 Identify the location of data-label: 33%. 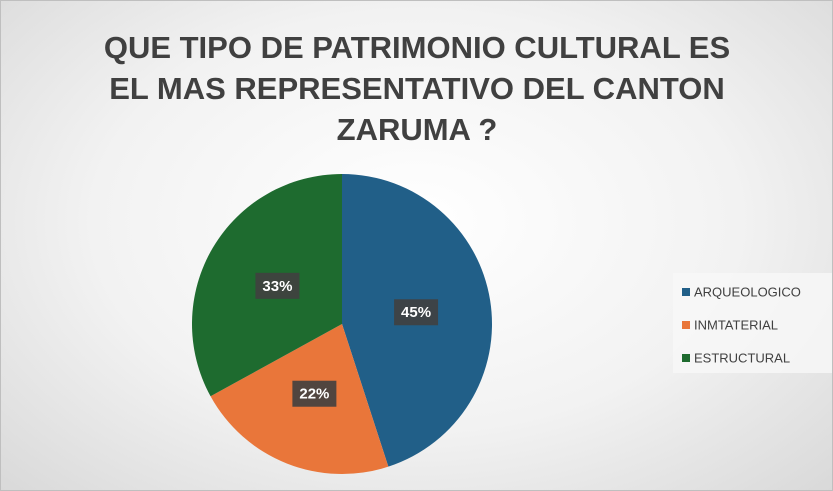
(277, 286).